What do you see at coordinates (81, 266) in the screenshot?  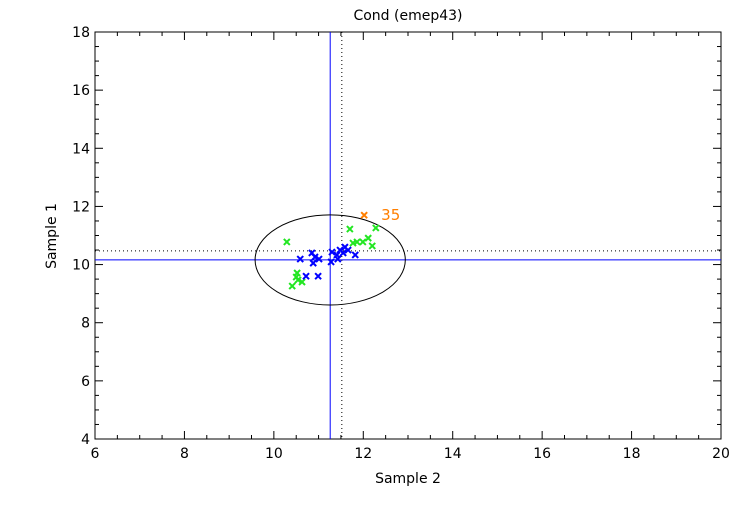 I see `y-tick-label: 10` at bounding box center [81, 266].